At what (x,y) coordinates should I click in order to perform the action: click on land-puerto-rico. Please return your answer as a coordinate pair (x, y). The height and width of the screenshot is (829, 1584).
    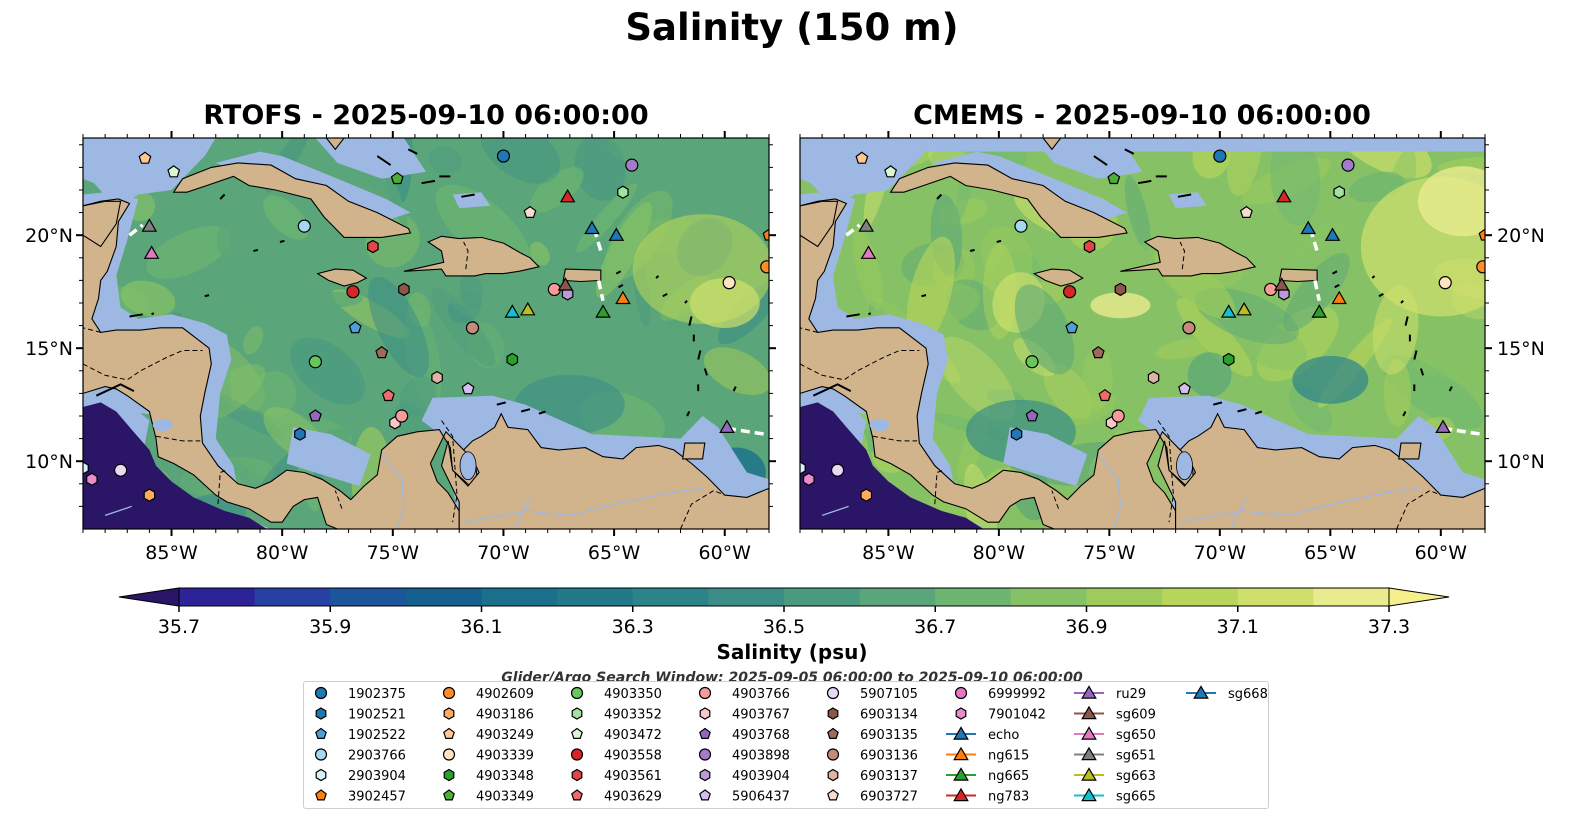
    Looking at the image, I should click on (1298, 275).